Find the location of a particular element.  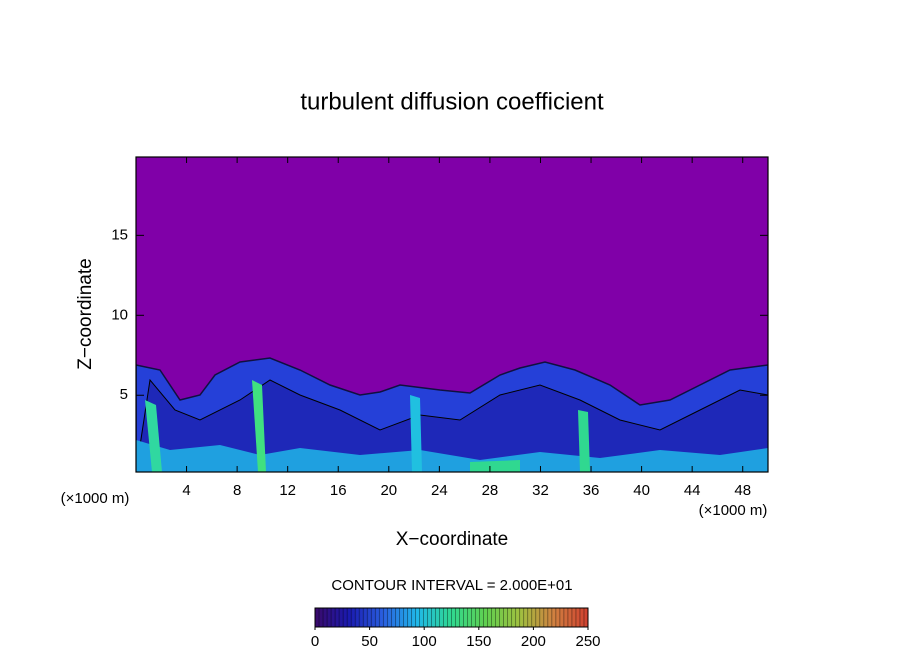

colorbar-tick-label: 0 is located at coordinates (315, 641).